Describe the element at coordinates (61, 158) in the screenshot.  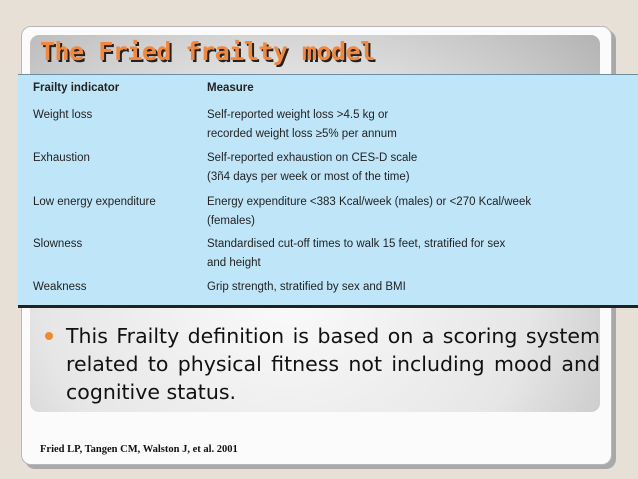
I see `indicator-cell: Exhaustion` at that location.